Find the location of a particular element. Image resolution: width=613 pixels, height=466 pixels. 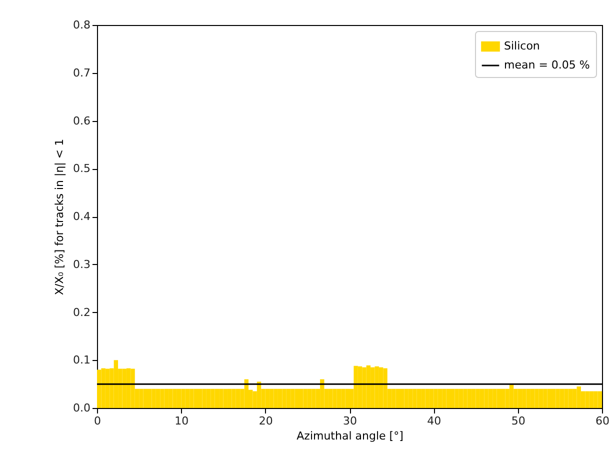

x-tick-label: 40 is located at coordinates (434, 421).